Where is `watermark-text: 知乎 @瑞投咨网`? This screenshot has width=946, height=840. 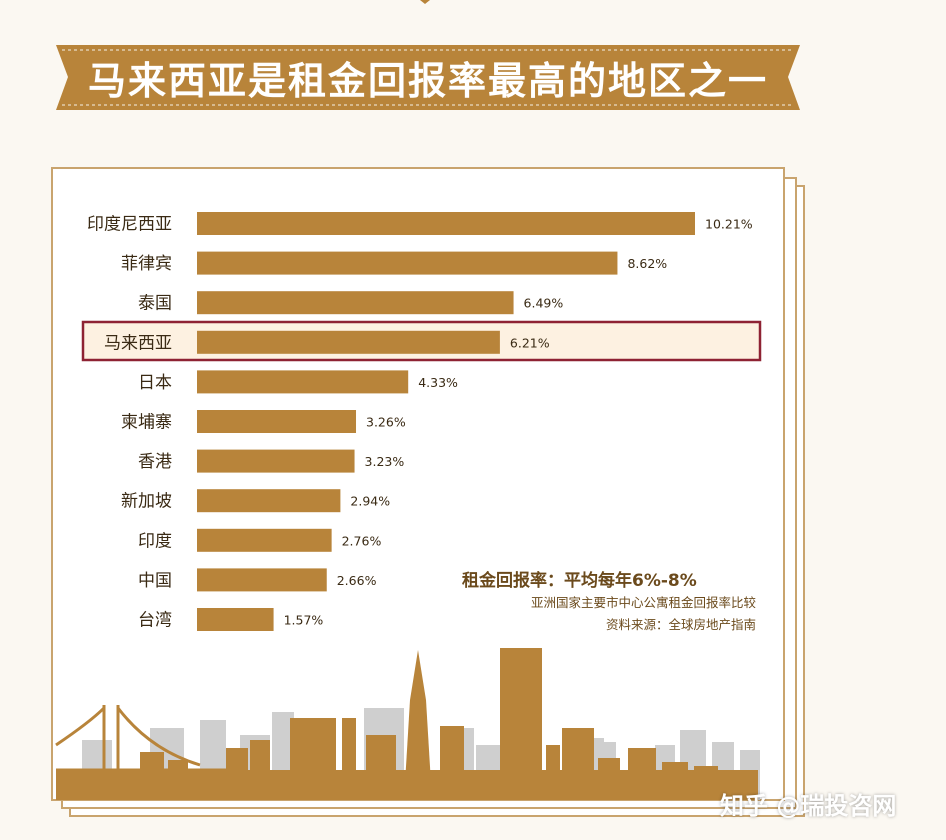 watermark-text: 知乎 @瑞投咨网 is located at coordinates (808, 806).